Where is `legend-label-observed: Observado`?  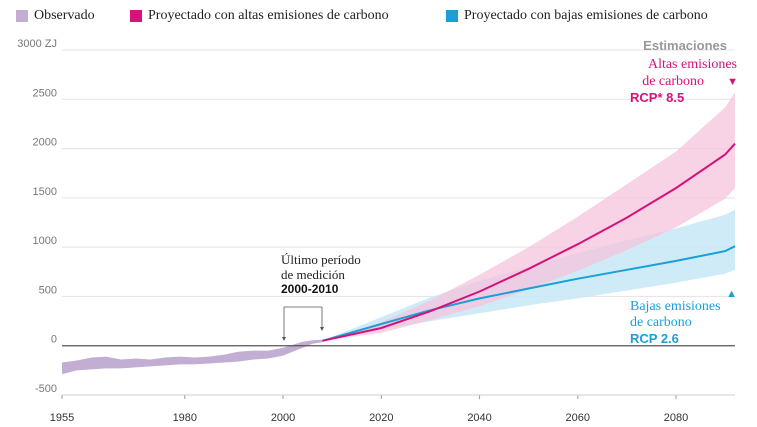 legend-label-observed: Observado is located at coordinates (64, 15).